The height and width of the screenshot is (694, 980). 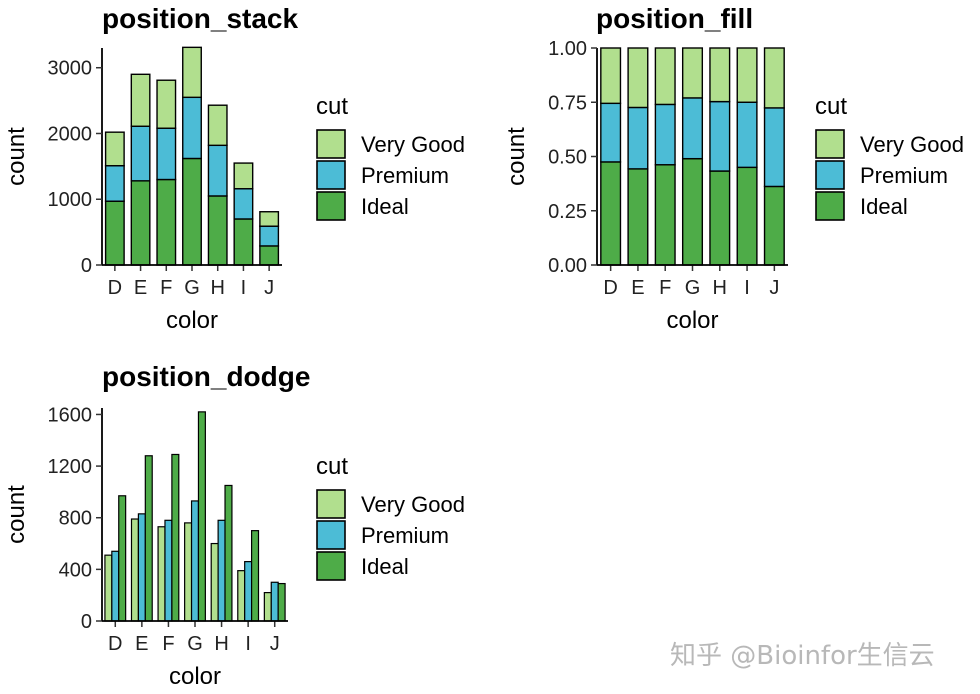 What do you see at coordinates (166, 104) in the screenshot?
I see `bar-stack-F-very-good` at bounding box center [166, 104].